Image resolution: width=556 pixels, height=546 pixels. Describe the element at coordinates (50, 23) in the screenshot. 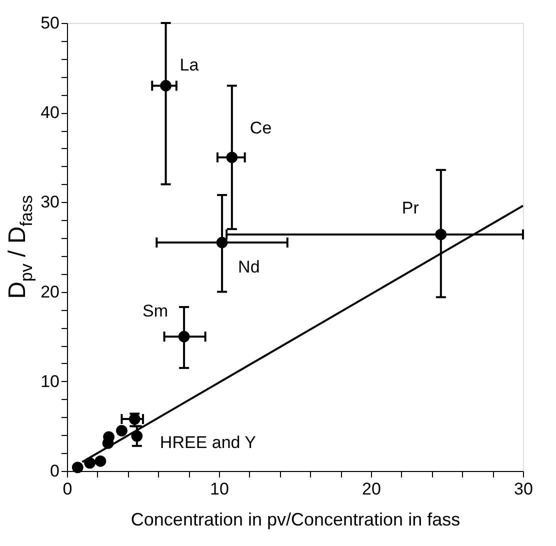

I see `y-tick-label: 50` at that location.